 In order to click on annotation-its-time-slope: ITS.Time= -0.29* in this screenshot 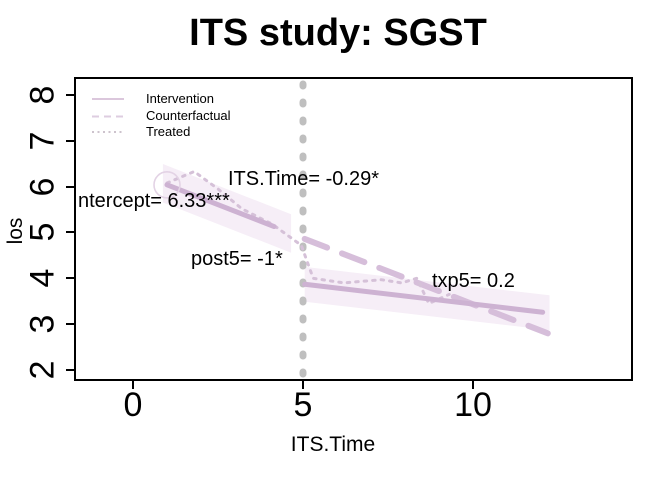, I will do `click(303, 179)`.